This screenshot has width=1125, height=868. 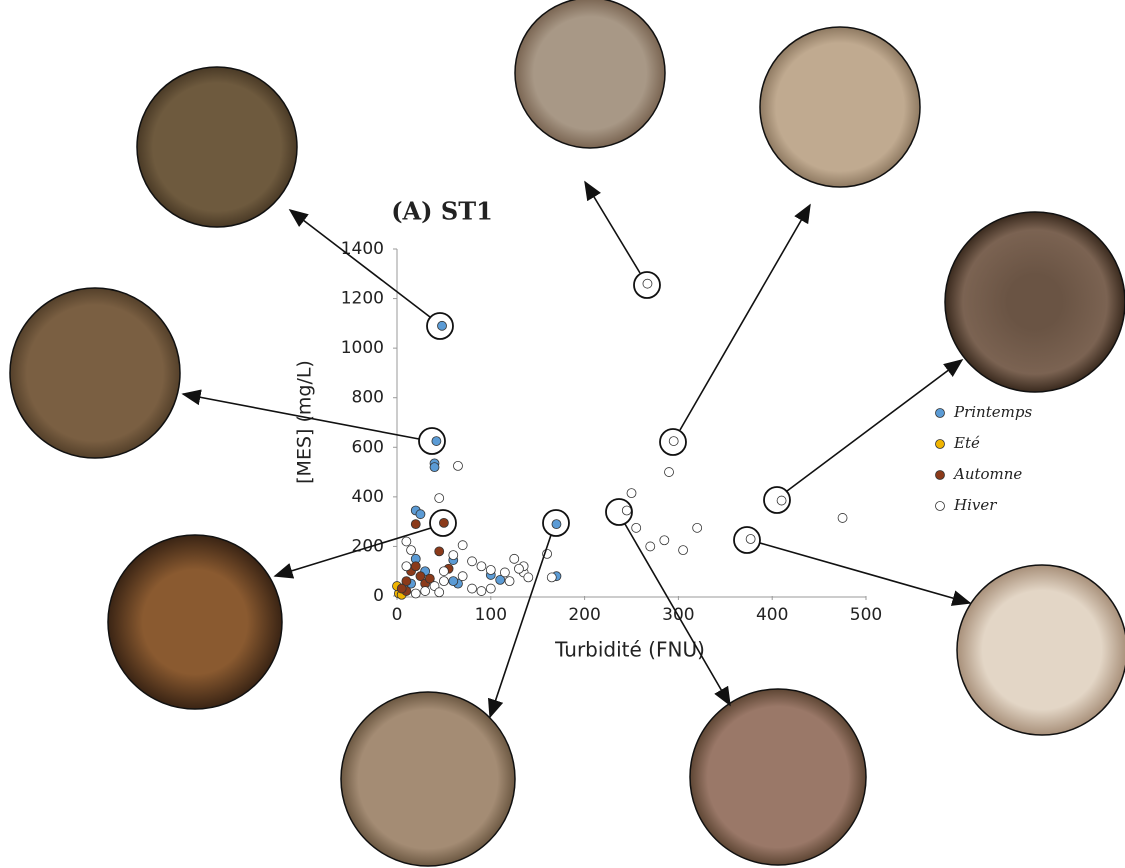 What do you see at coordinates (397, 615) in the screenshot?
I see `x-tick-label: 0` at bounding box center [397, 615].